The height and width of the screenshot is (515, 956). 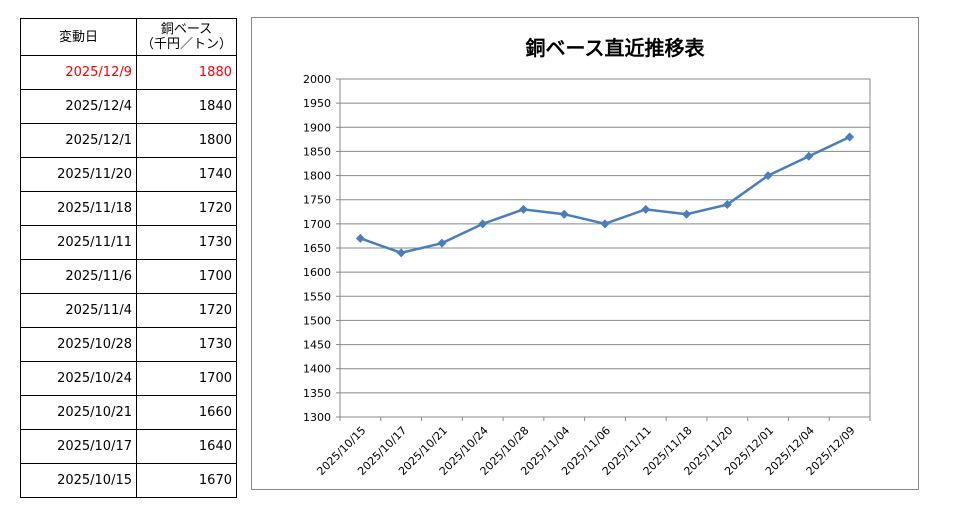 I want to click on y-tick-label: 2000, so click(x=317, y=79).